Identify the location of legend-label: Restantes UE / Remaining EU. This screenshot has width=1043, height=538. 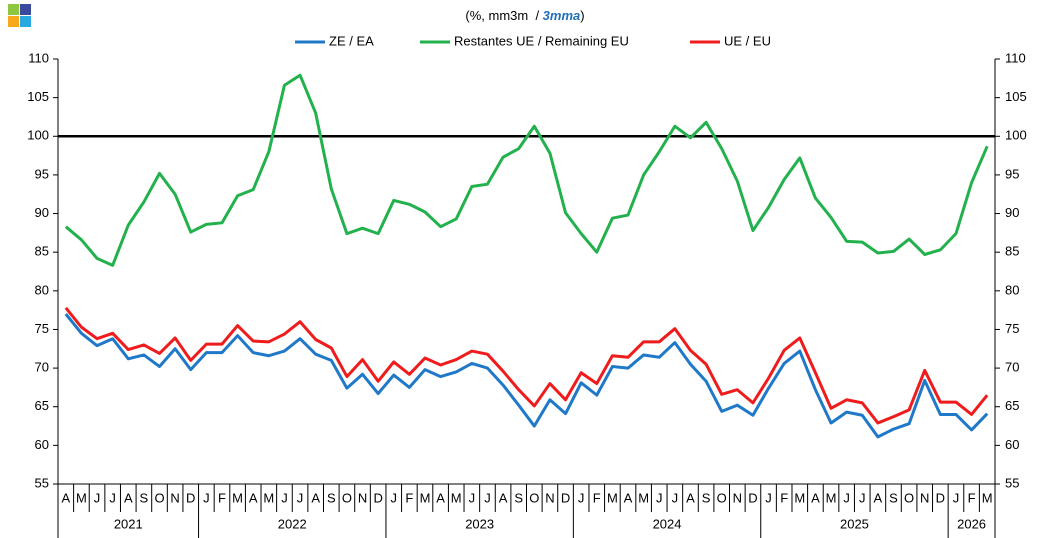
(541, 40).